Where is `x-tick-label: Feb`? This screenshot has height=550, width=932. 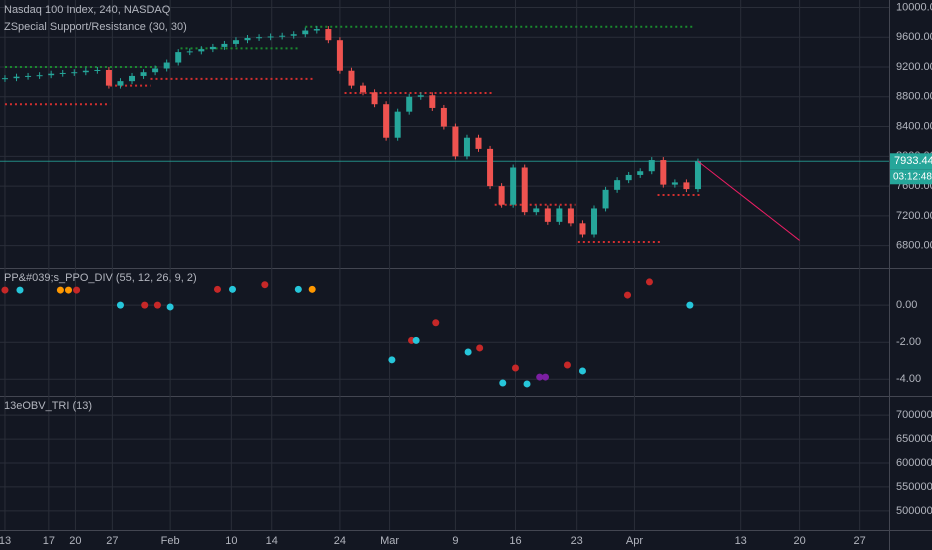
x-tick-label: Feb is located at coordinates (170, 541).